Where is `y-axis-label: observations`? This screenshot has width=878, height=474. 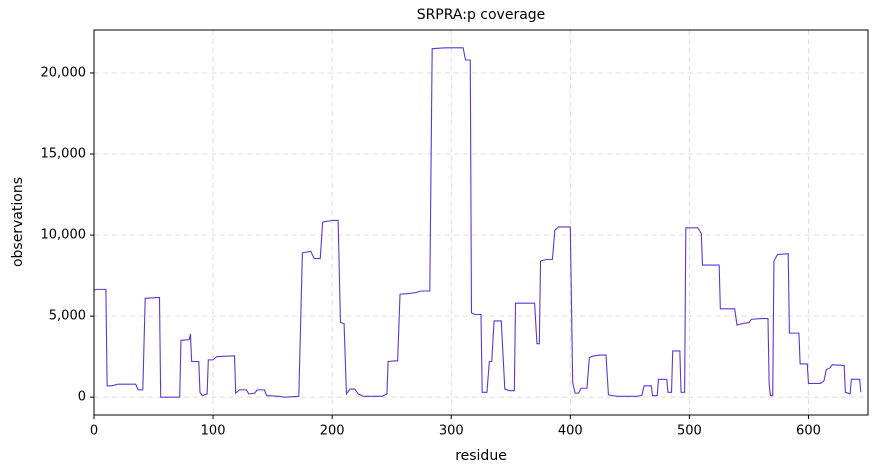
y-axis-label: observations is located at coordinates (18, 222).